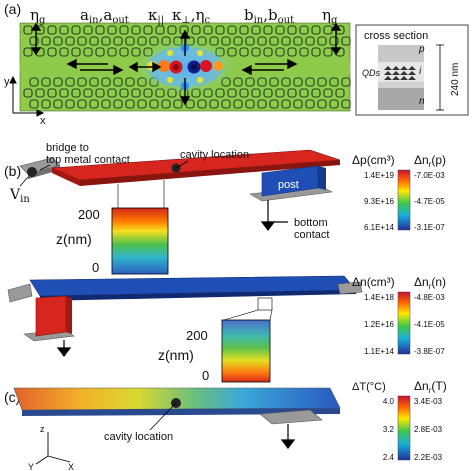  What do you see at coordinates (379, 227) in the screenshot?
I see `legend-p-left-tick: 6.1E+14` at bounding box center [379, 227].